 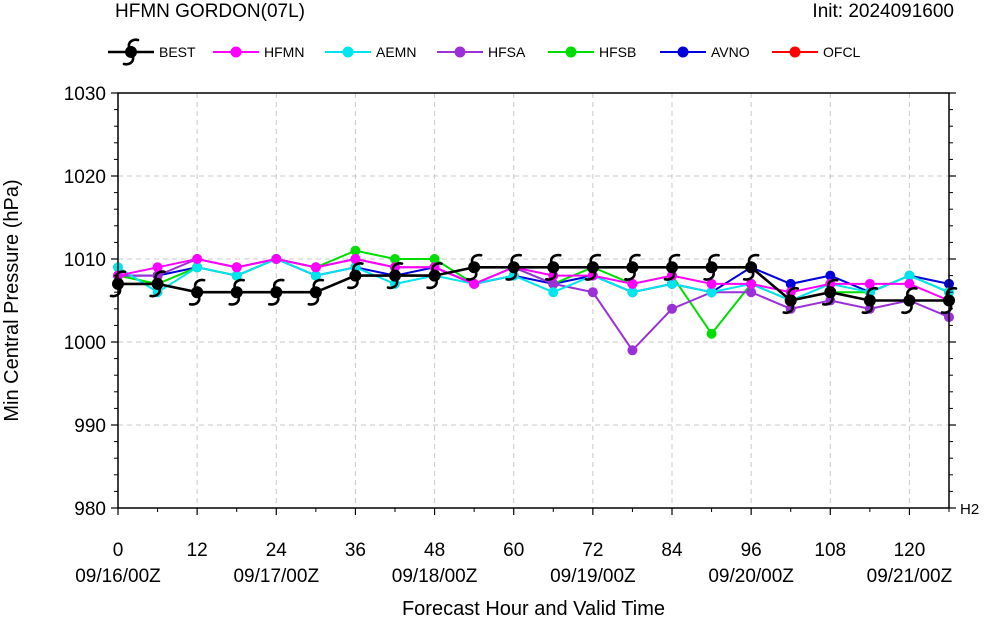 I want to click on x-date-label: 09/21/00Z, so click(x=910, y=576).